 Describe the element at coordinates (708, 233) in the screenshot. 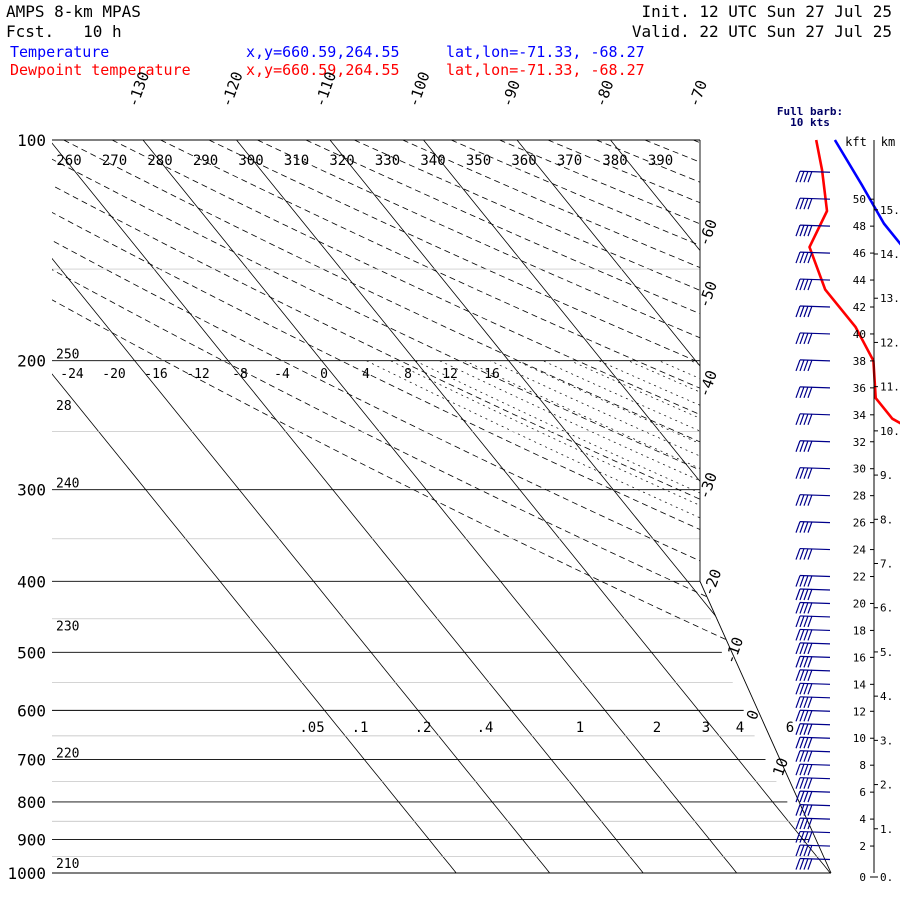

I see `isotherm-label: -60` at that location.